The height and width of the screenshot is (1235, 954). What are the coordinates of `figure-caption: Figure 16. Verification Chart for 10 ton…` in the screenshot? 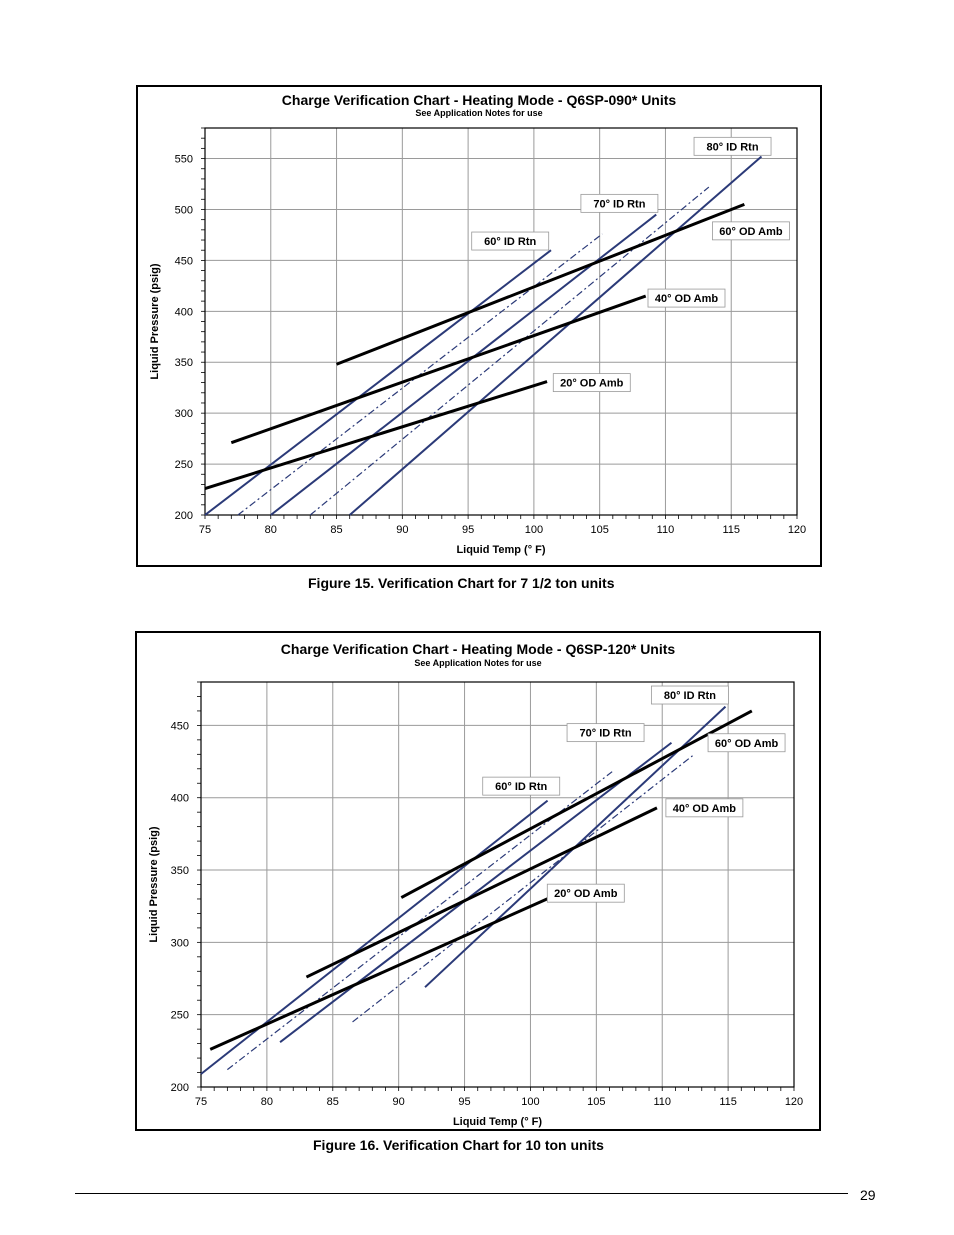 It's located at (458, 1145).